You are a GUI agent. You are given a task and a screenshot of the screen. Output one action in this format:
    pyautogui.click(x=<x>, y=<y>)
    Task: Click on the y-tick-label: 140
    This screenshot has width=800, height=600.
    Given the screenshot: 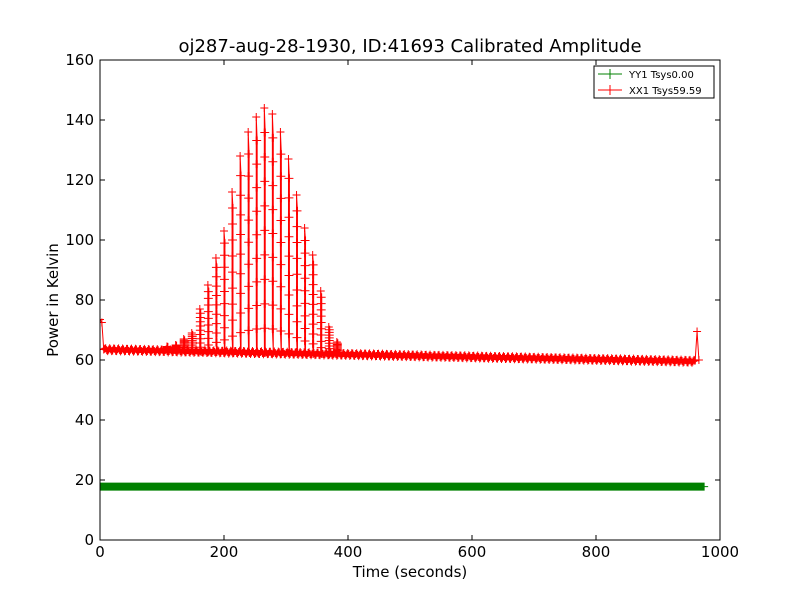 What is the action you would take?
    pyautogui.click(x=79, y=120)
    